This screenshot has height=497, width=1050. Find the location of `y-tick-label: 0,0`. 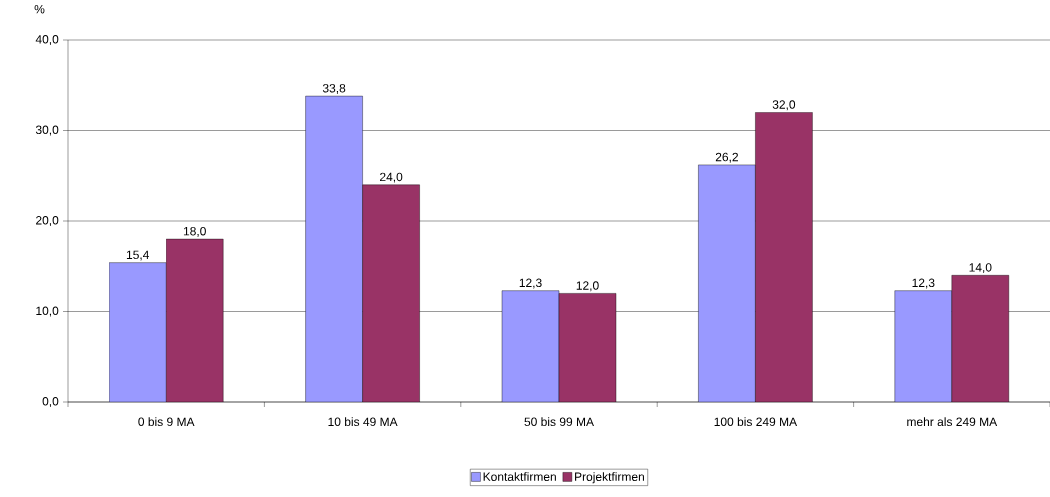

y-tick-label: 0,0 is located at coordinates (50, 402).